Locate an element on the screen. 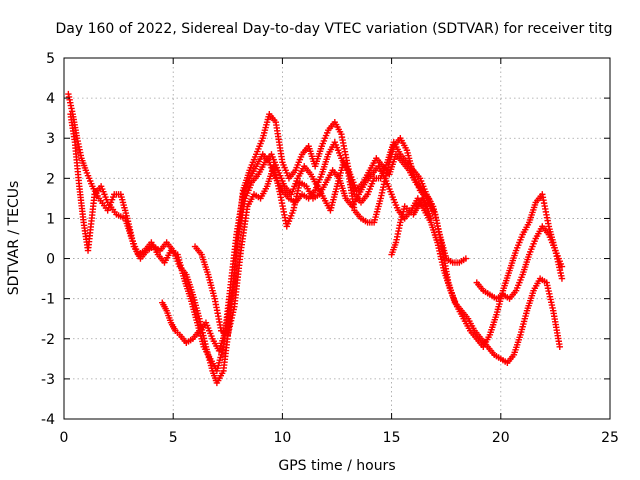  y-tick-label: 4 is located at coordinates (50, 99).